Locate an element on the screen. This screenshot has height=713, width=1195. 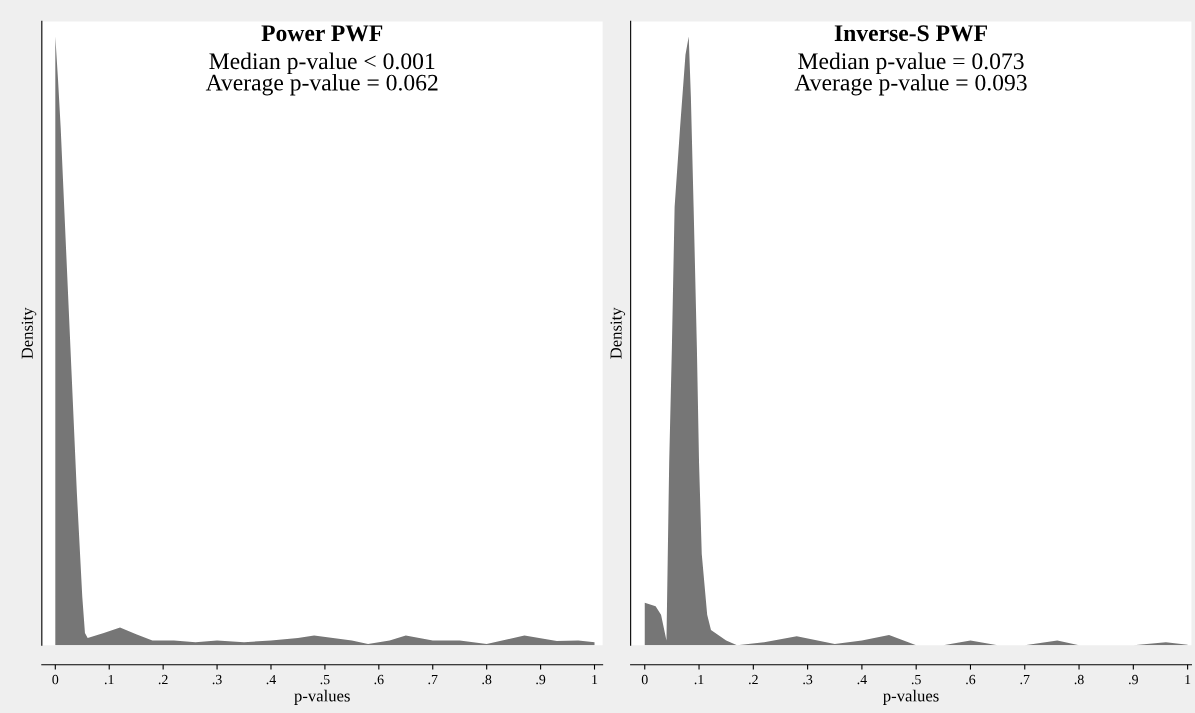
text: Median p-value < 0.001 Average p-value = 0.062 is located at coordinates (321, 74).